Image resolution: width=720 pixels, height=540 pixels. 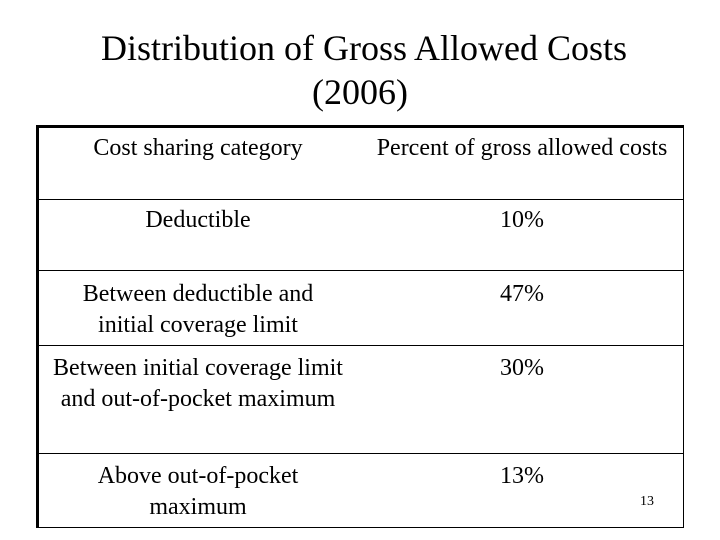 I want to click on row-category: Deductible, so click(x=198, y=220).